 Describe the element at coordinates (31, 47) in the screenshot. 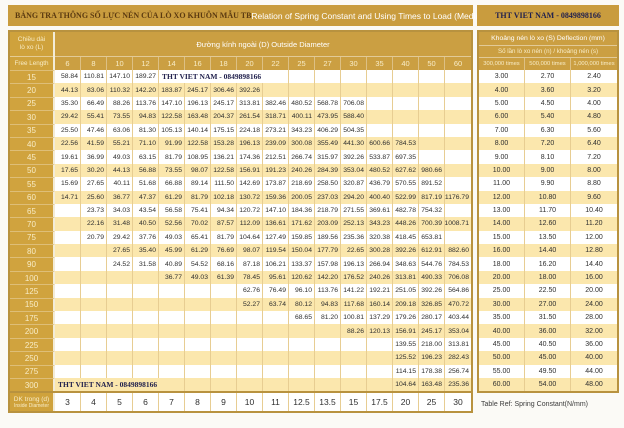

I see `free-length-label-vi2: lò xo (L)` at that location.